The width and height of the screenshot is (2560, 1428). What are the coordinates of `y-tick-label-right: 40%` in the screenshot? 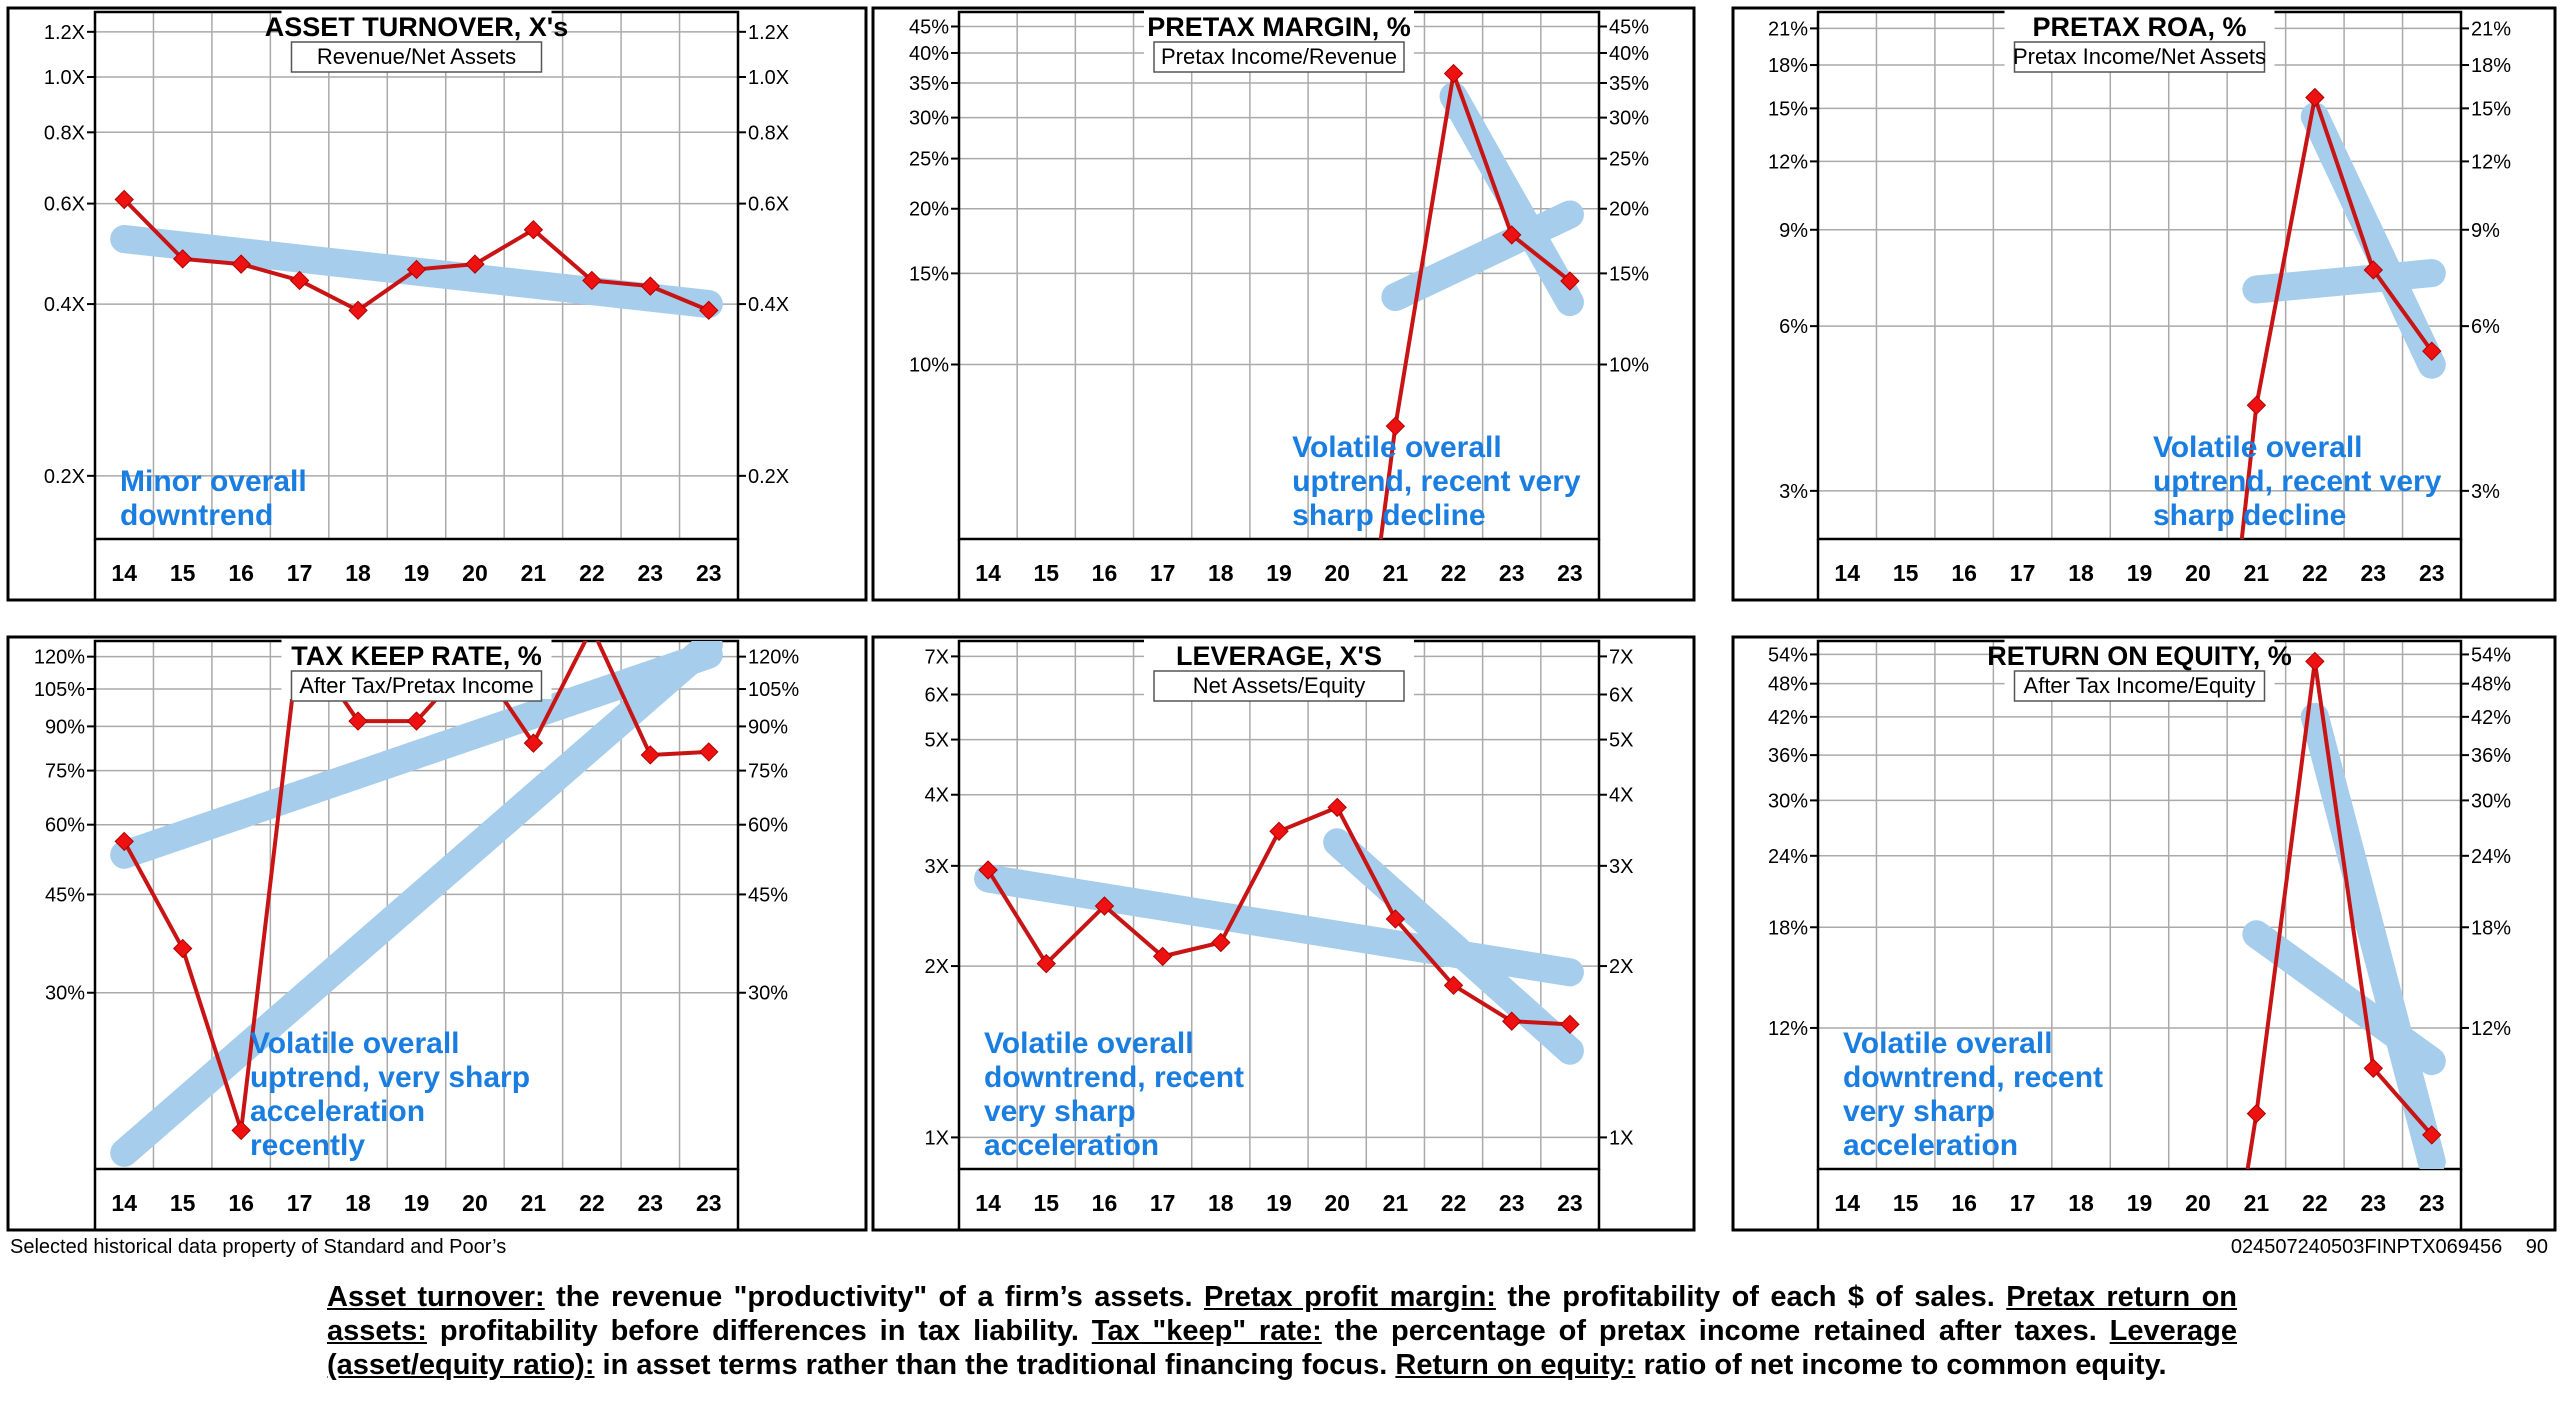 It's located at (1629, 54).